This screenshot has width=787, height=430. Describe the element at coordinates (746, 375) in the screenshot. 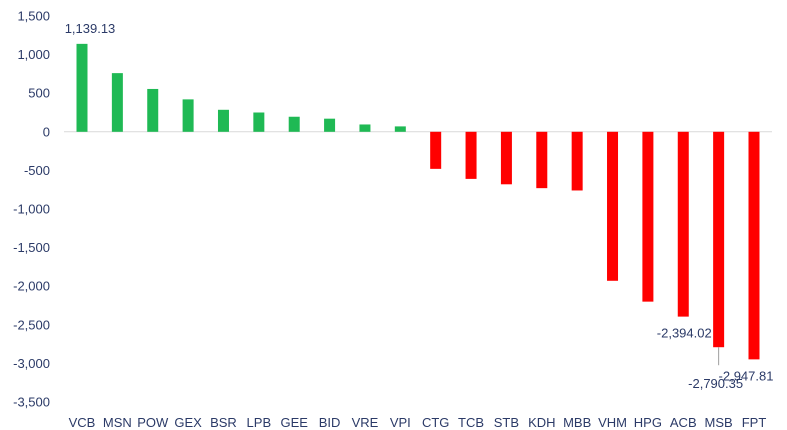

I see `data-label-fpt: -2,947.81` at that location.